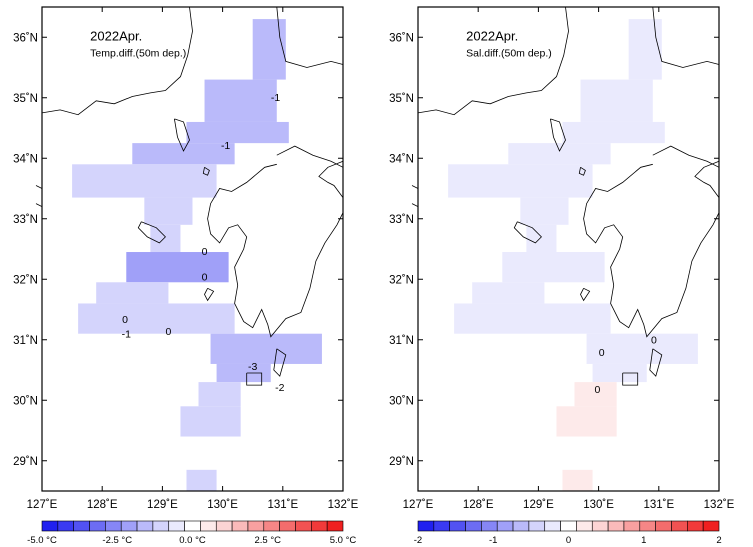 The image size is (753, 547). Describe the element at coordinates (162, 505) in the screenshot. I see `lon-tick-label: 129˚E` at that location.